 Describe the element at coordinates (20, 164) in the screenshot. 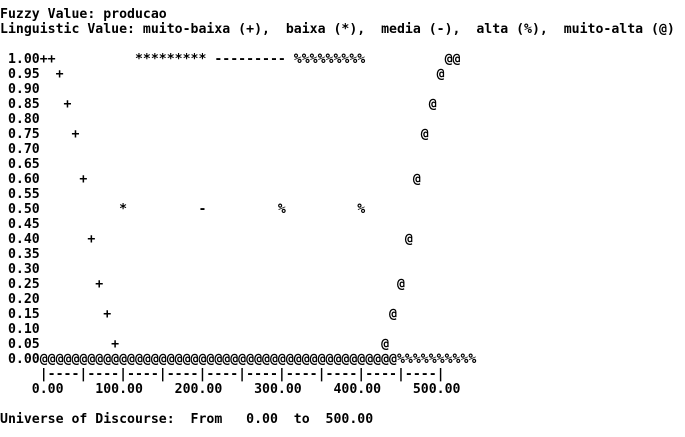

I see `plot-row-0-65: 0.65` at that location.